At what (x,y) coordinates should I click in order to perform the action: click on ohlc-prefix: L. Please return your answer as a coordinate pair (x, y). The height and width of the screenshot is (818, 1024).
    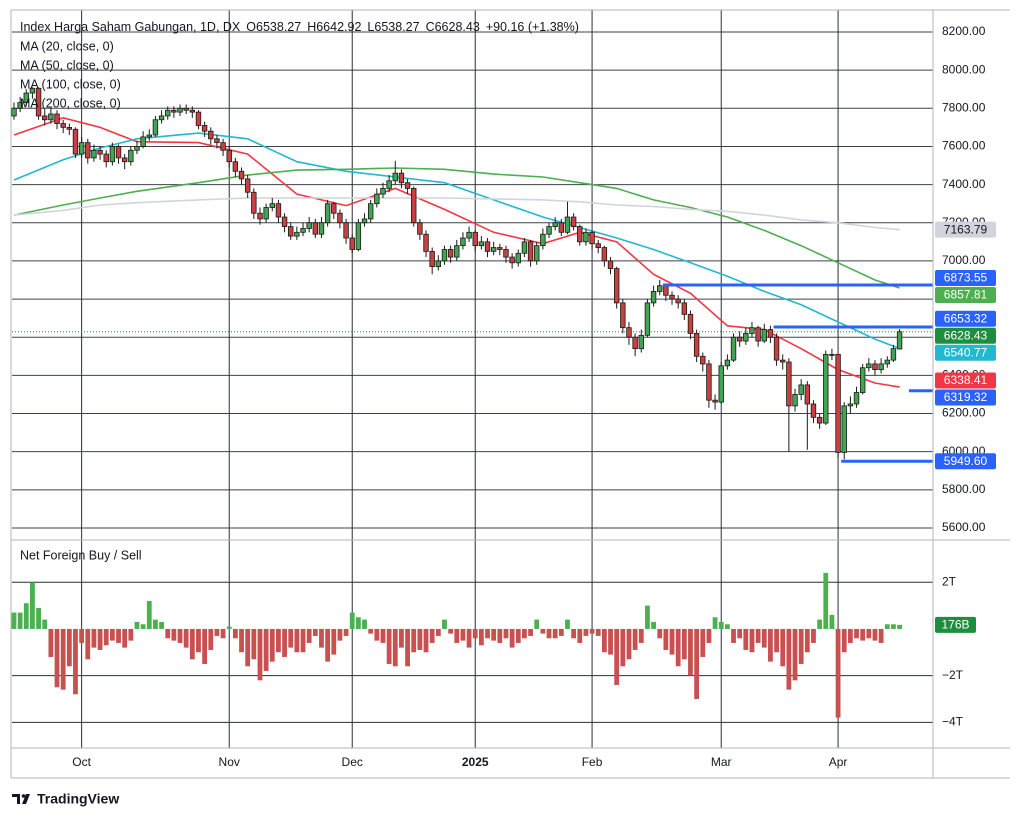
    Looking at the image, I should click on (370, 27).